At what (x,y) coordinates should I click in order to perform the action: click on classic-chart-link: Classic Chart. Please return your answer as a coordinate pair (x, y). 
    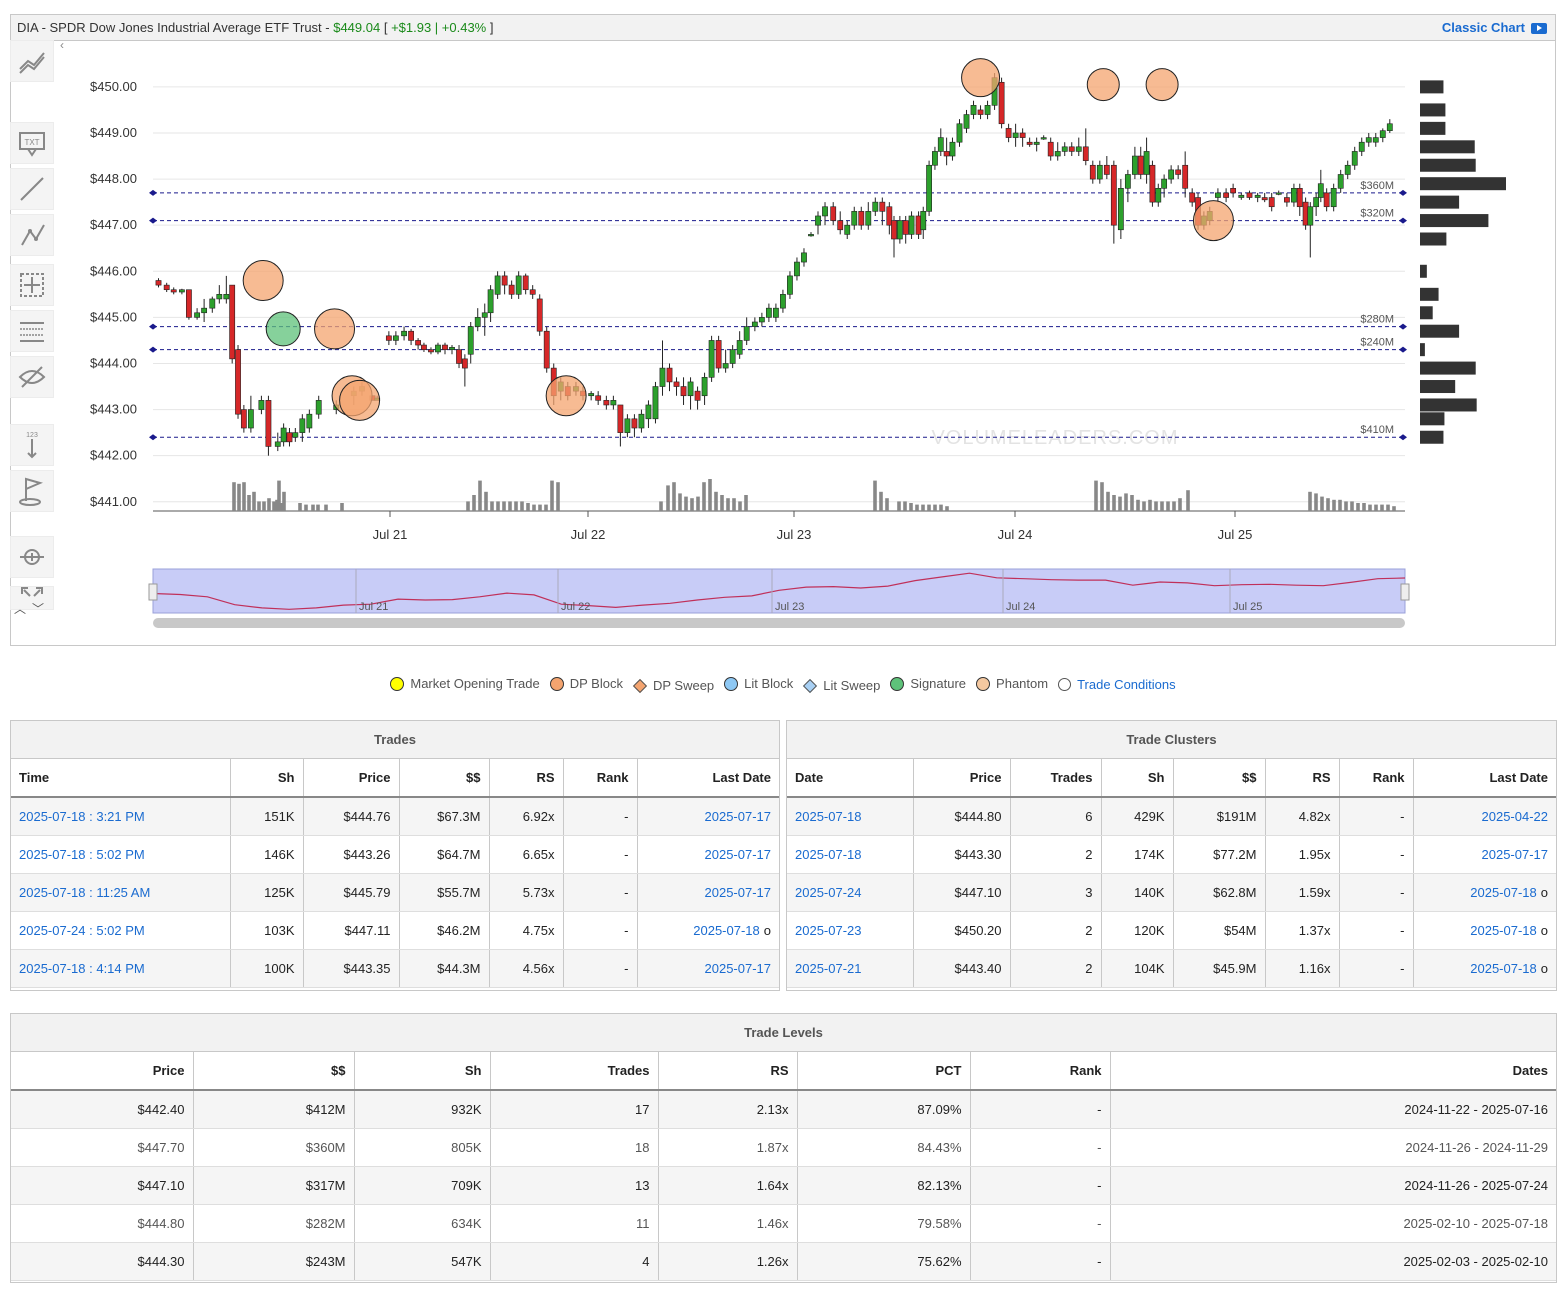
    Looking at the image, I should click on (1494, 27).